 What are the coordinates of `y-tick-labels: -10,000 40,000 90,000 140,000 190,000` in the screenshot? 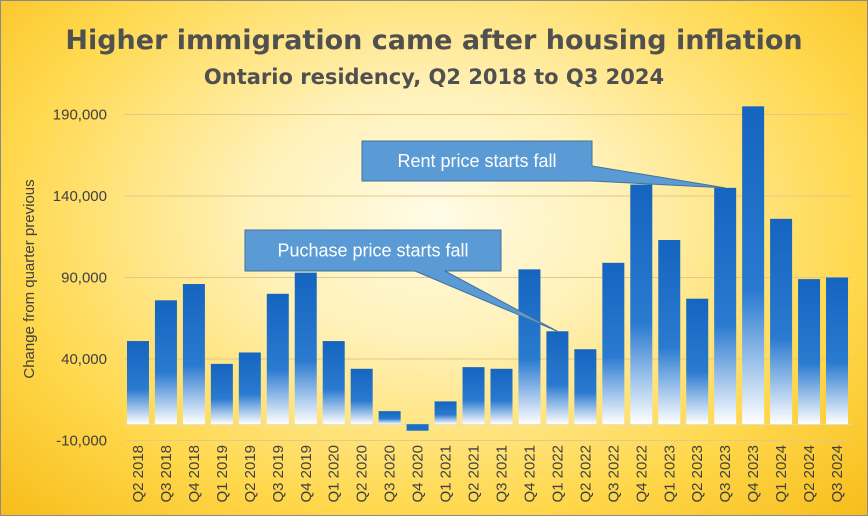 It's located at (80, 278).